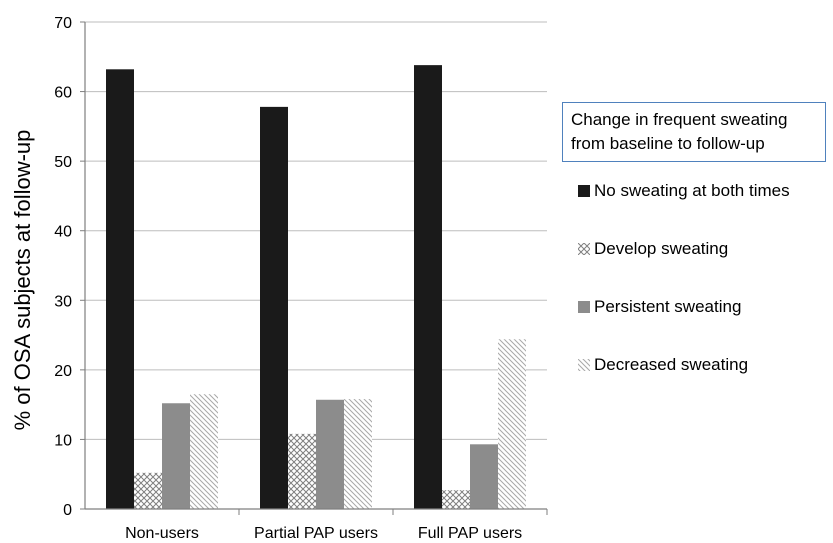 The image size is (833, 543). What do you see at coordinates (63, 301) in the screenshot?
I see `y-tick-label: 30` at bounding box center [63, 301].